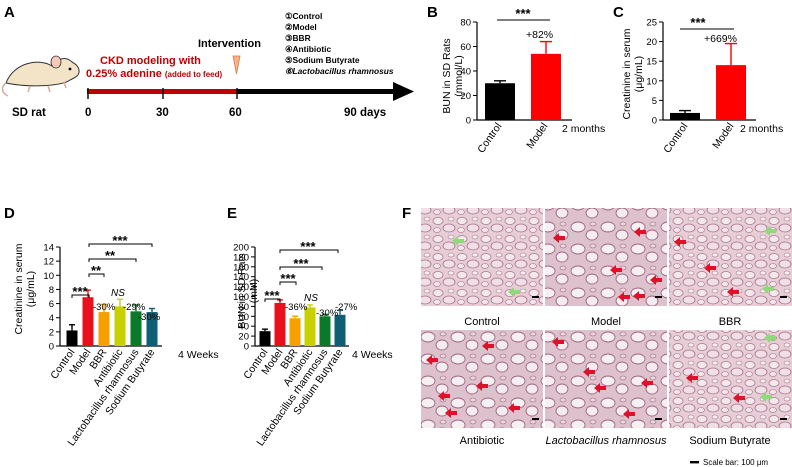 This screenshot has height=467, width=792. I want to click on panel-c-bars, so click(708, 81).